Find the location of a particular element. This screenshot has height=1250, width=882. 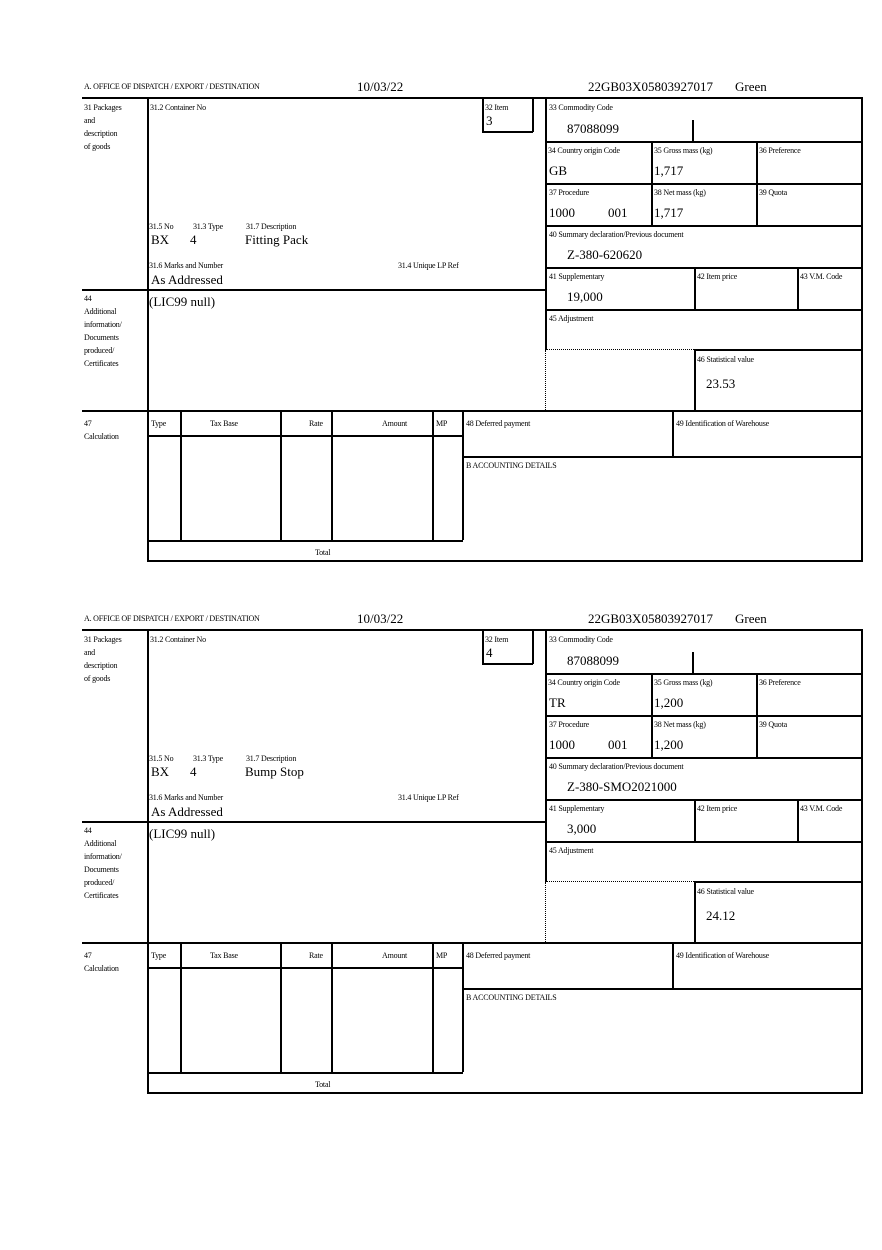

calc-col-header: Amount is located at coordinates (395, 955).